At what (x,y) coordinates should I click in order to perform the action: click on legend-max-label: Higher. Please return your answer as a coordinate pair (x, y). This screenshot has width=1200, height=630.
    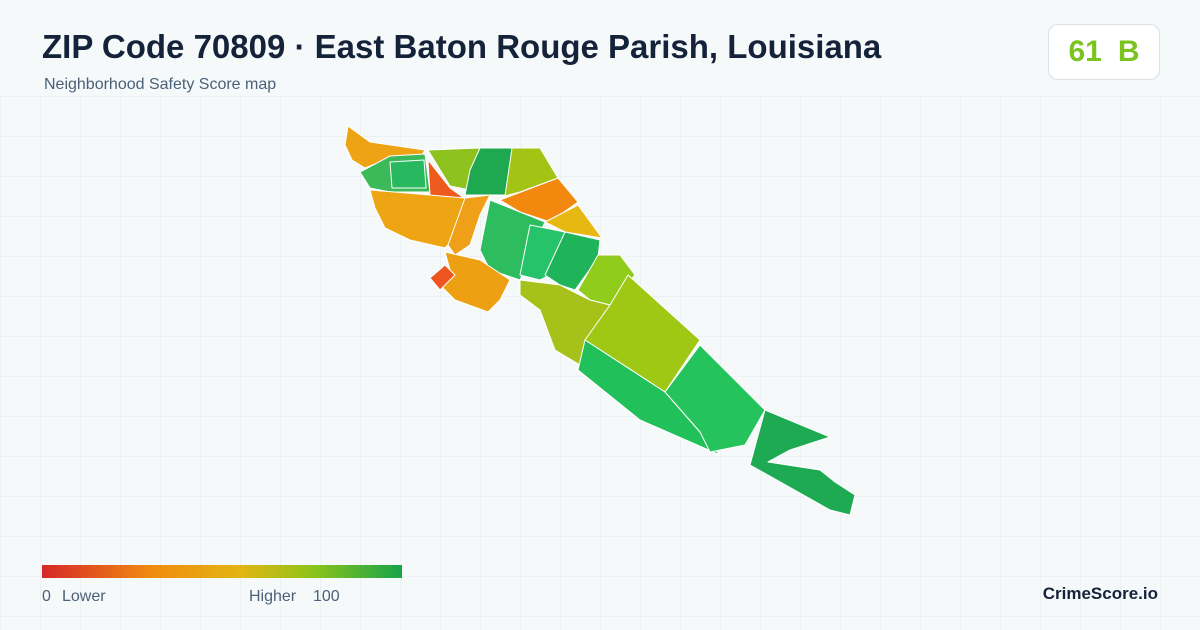
    Looking at the image, I should click on (273, 596).